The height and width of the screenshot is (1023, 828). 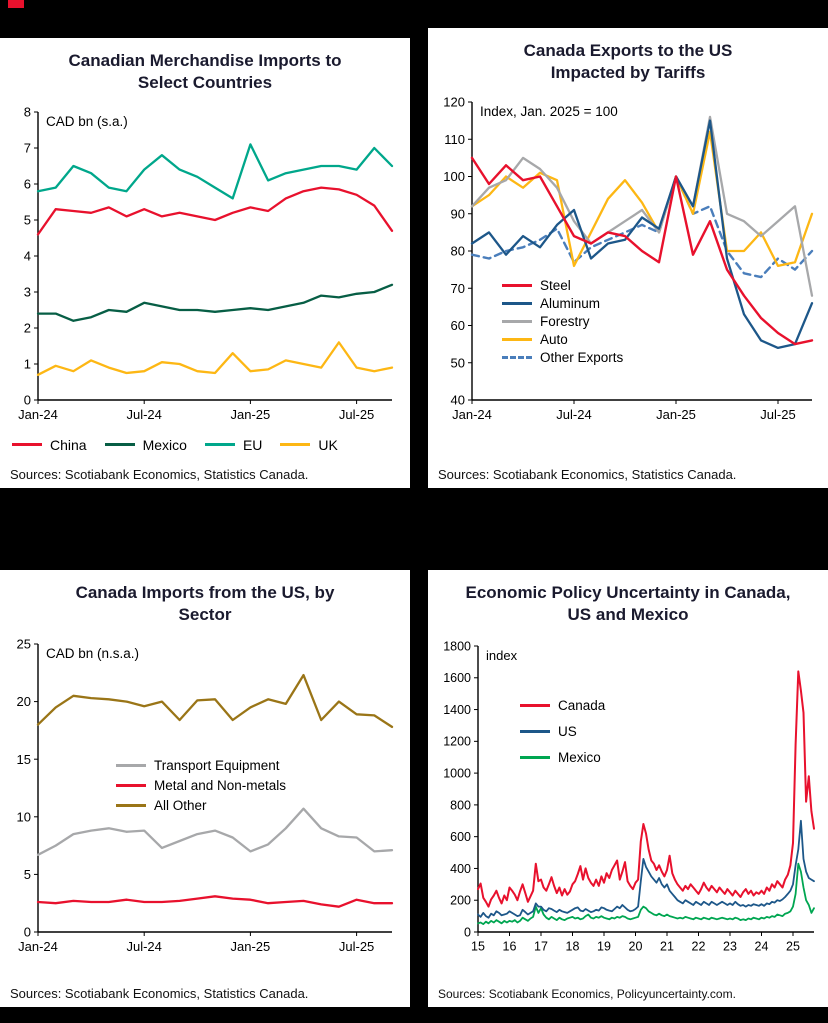 I want to click on legend-swatch-auto, so click(x=517, y=339).